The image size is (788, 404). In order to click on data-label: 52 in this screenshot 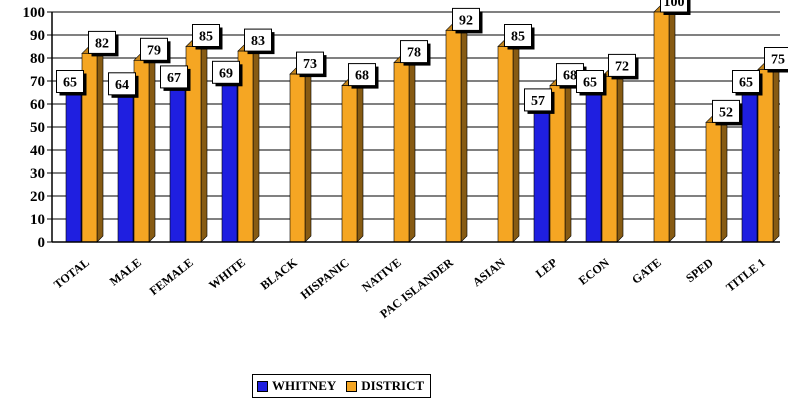, I will do `click(727, 112)`.